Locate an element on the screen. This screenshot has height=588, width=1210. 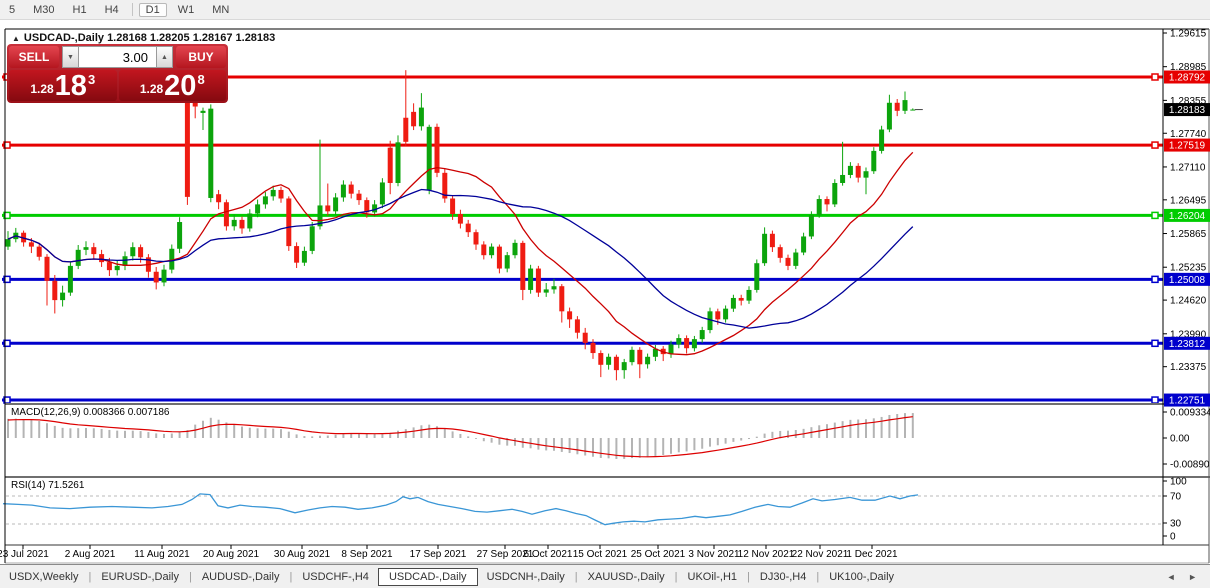
rsi-axis-label: 0 is located at coordinates (1173, 537).